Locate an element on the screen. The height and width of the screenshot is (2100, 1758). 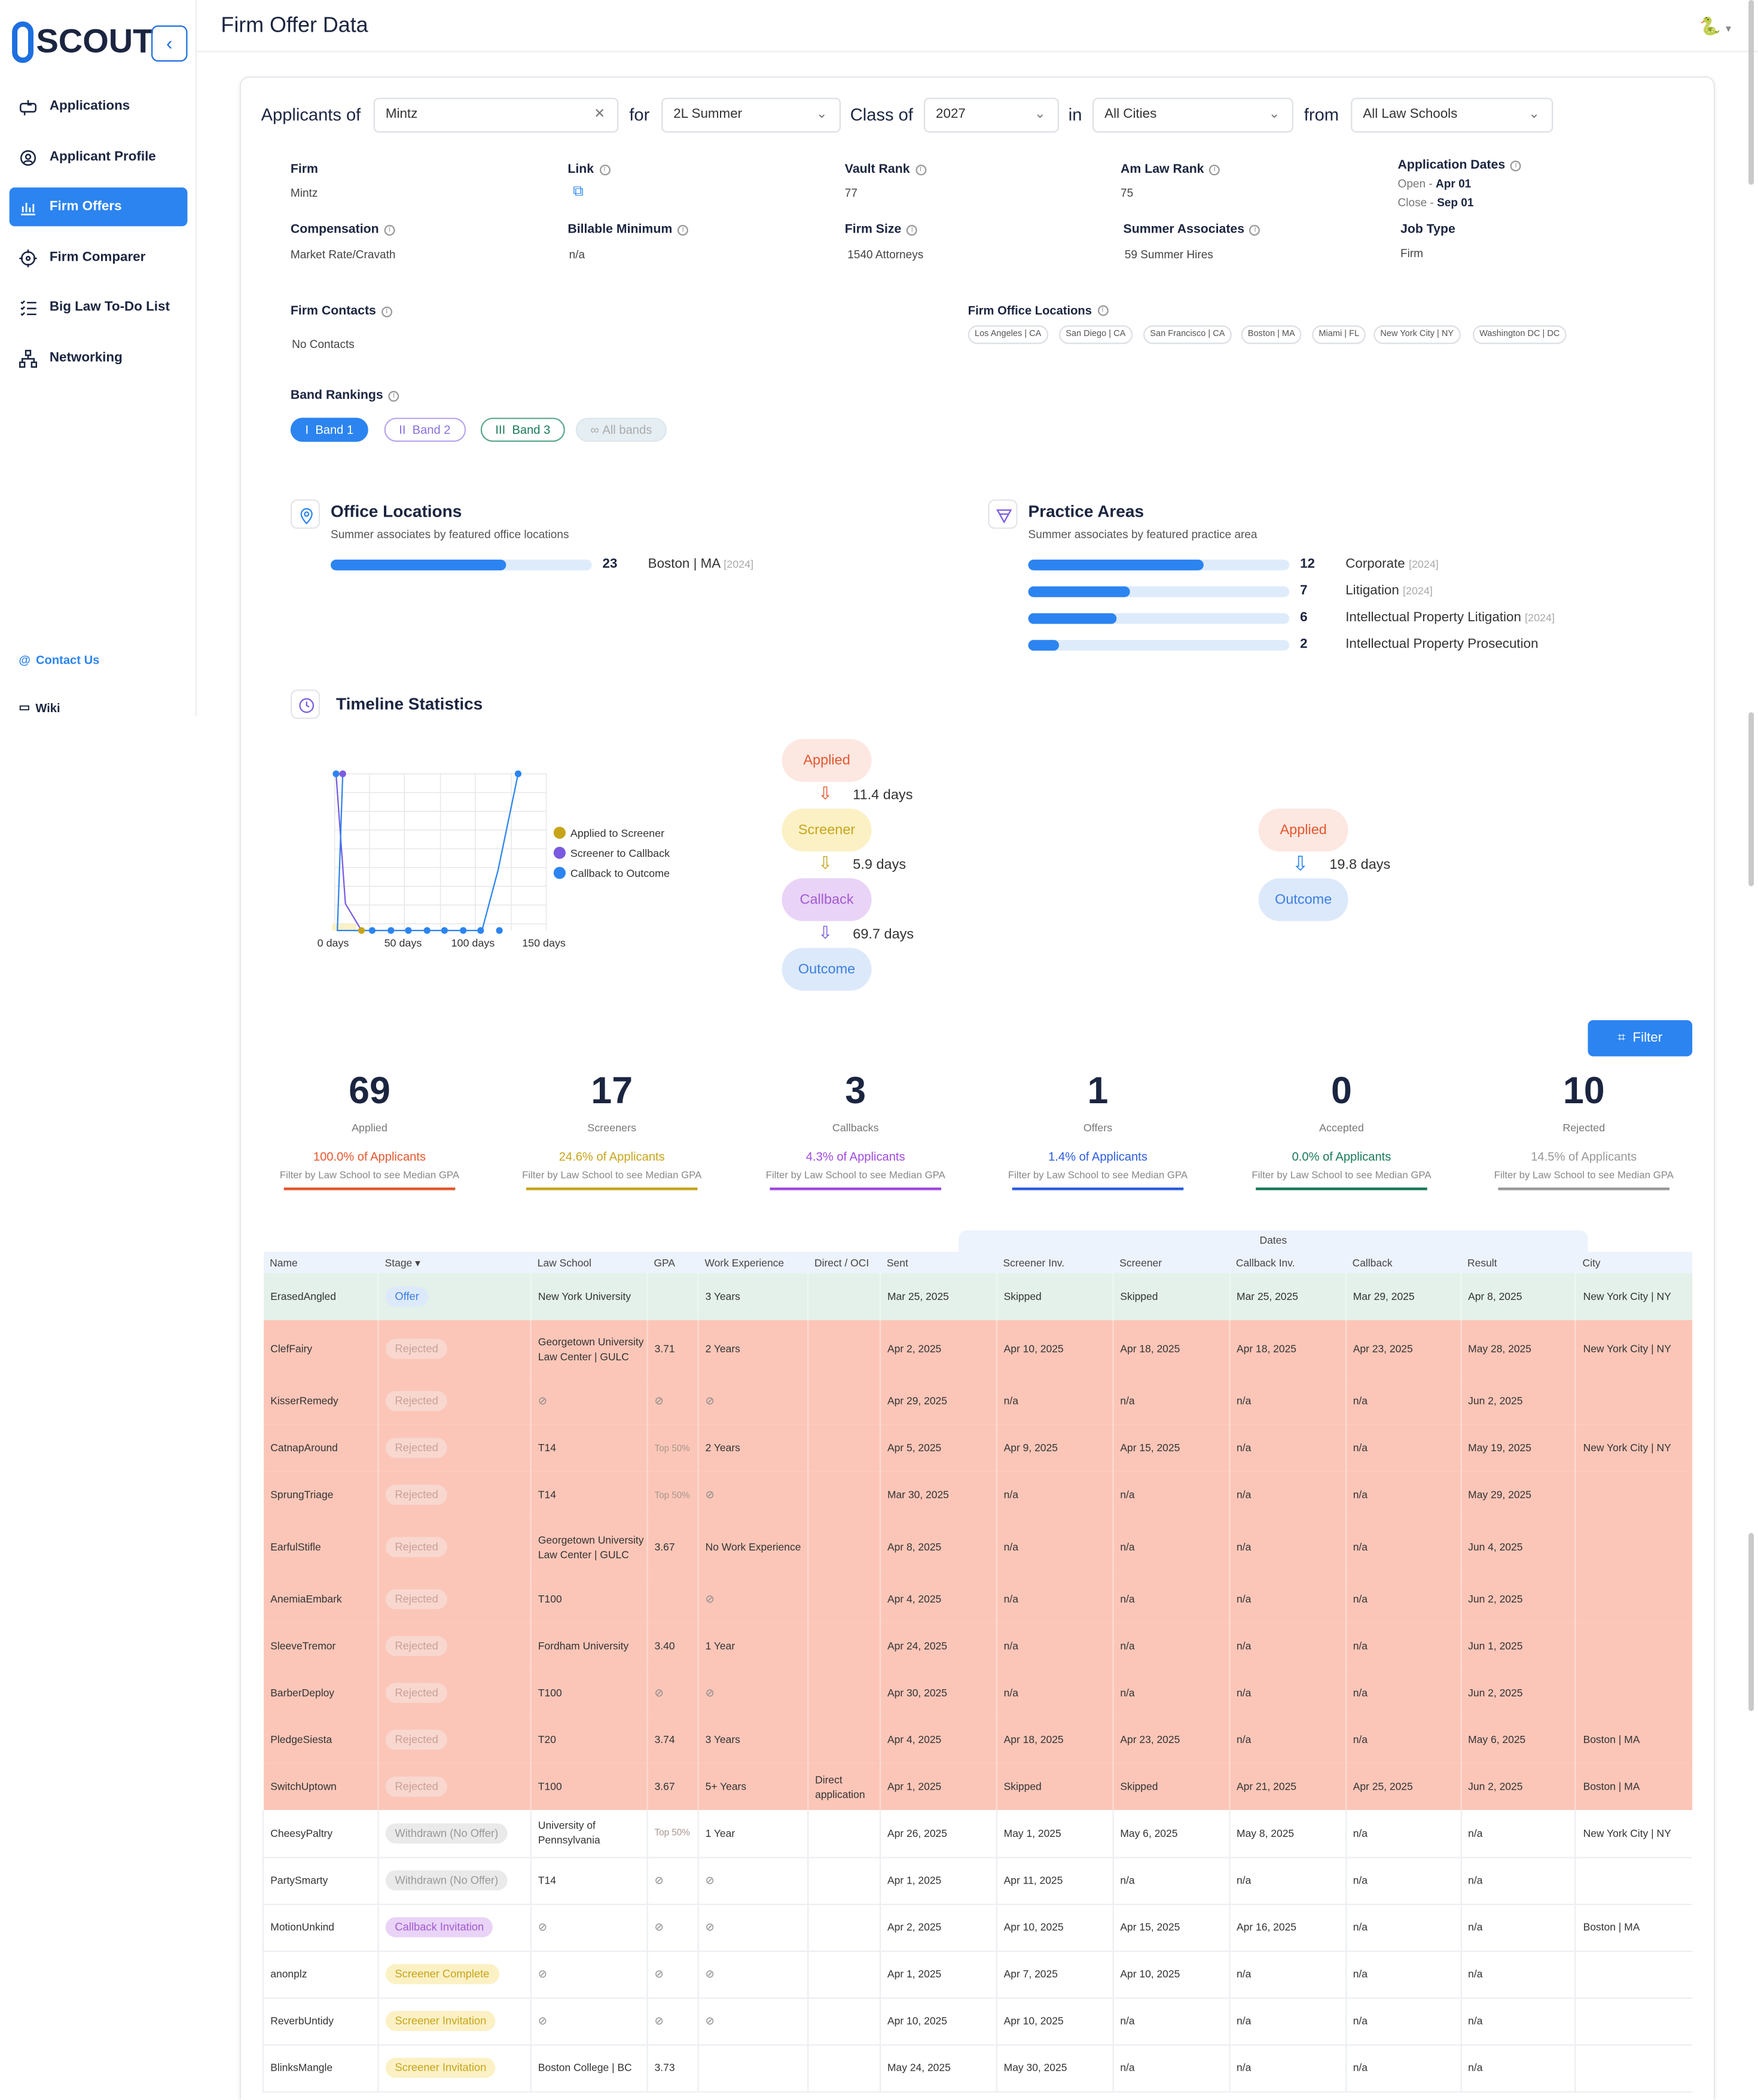
table-cell: New York City | NY is located at coordinates (1634, 1834).